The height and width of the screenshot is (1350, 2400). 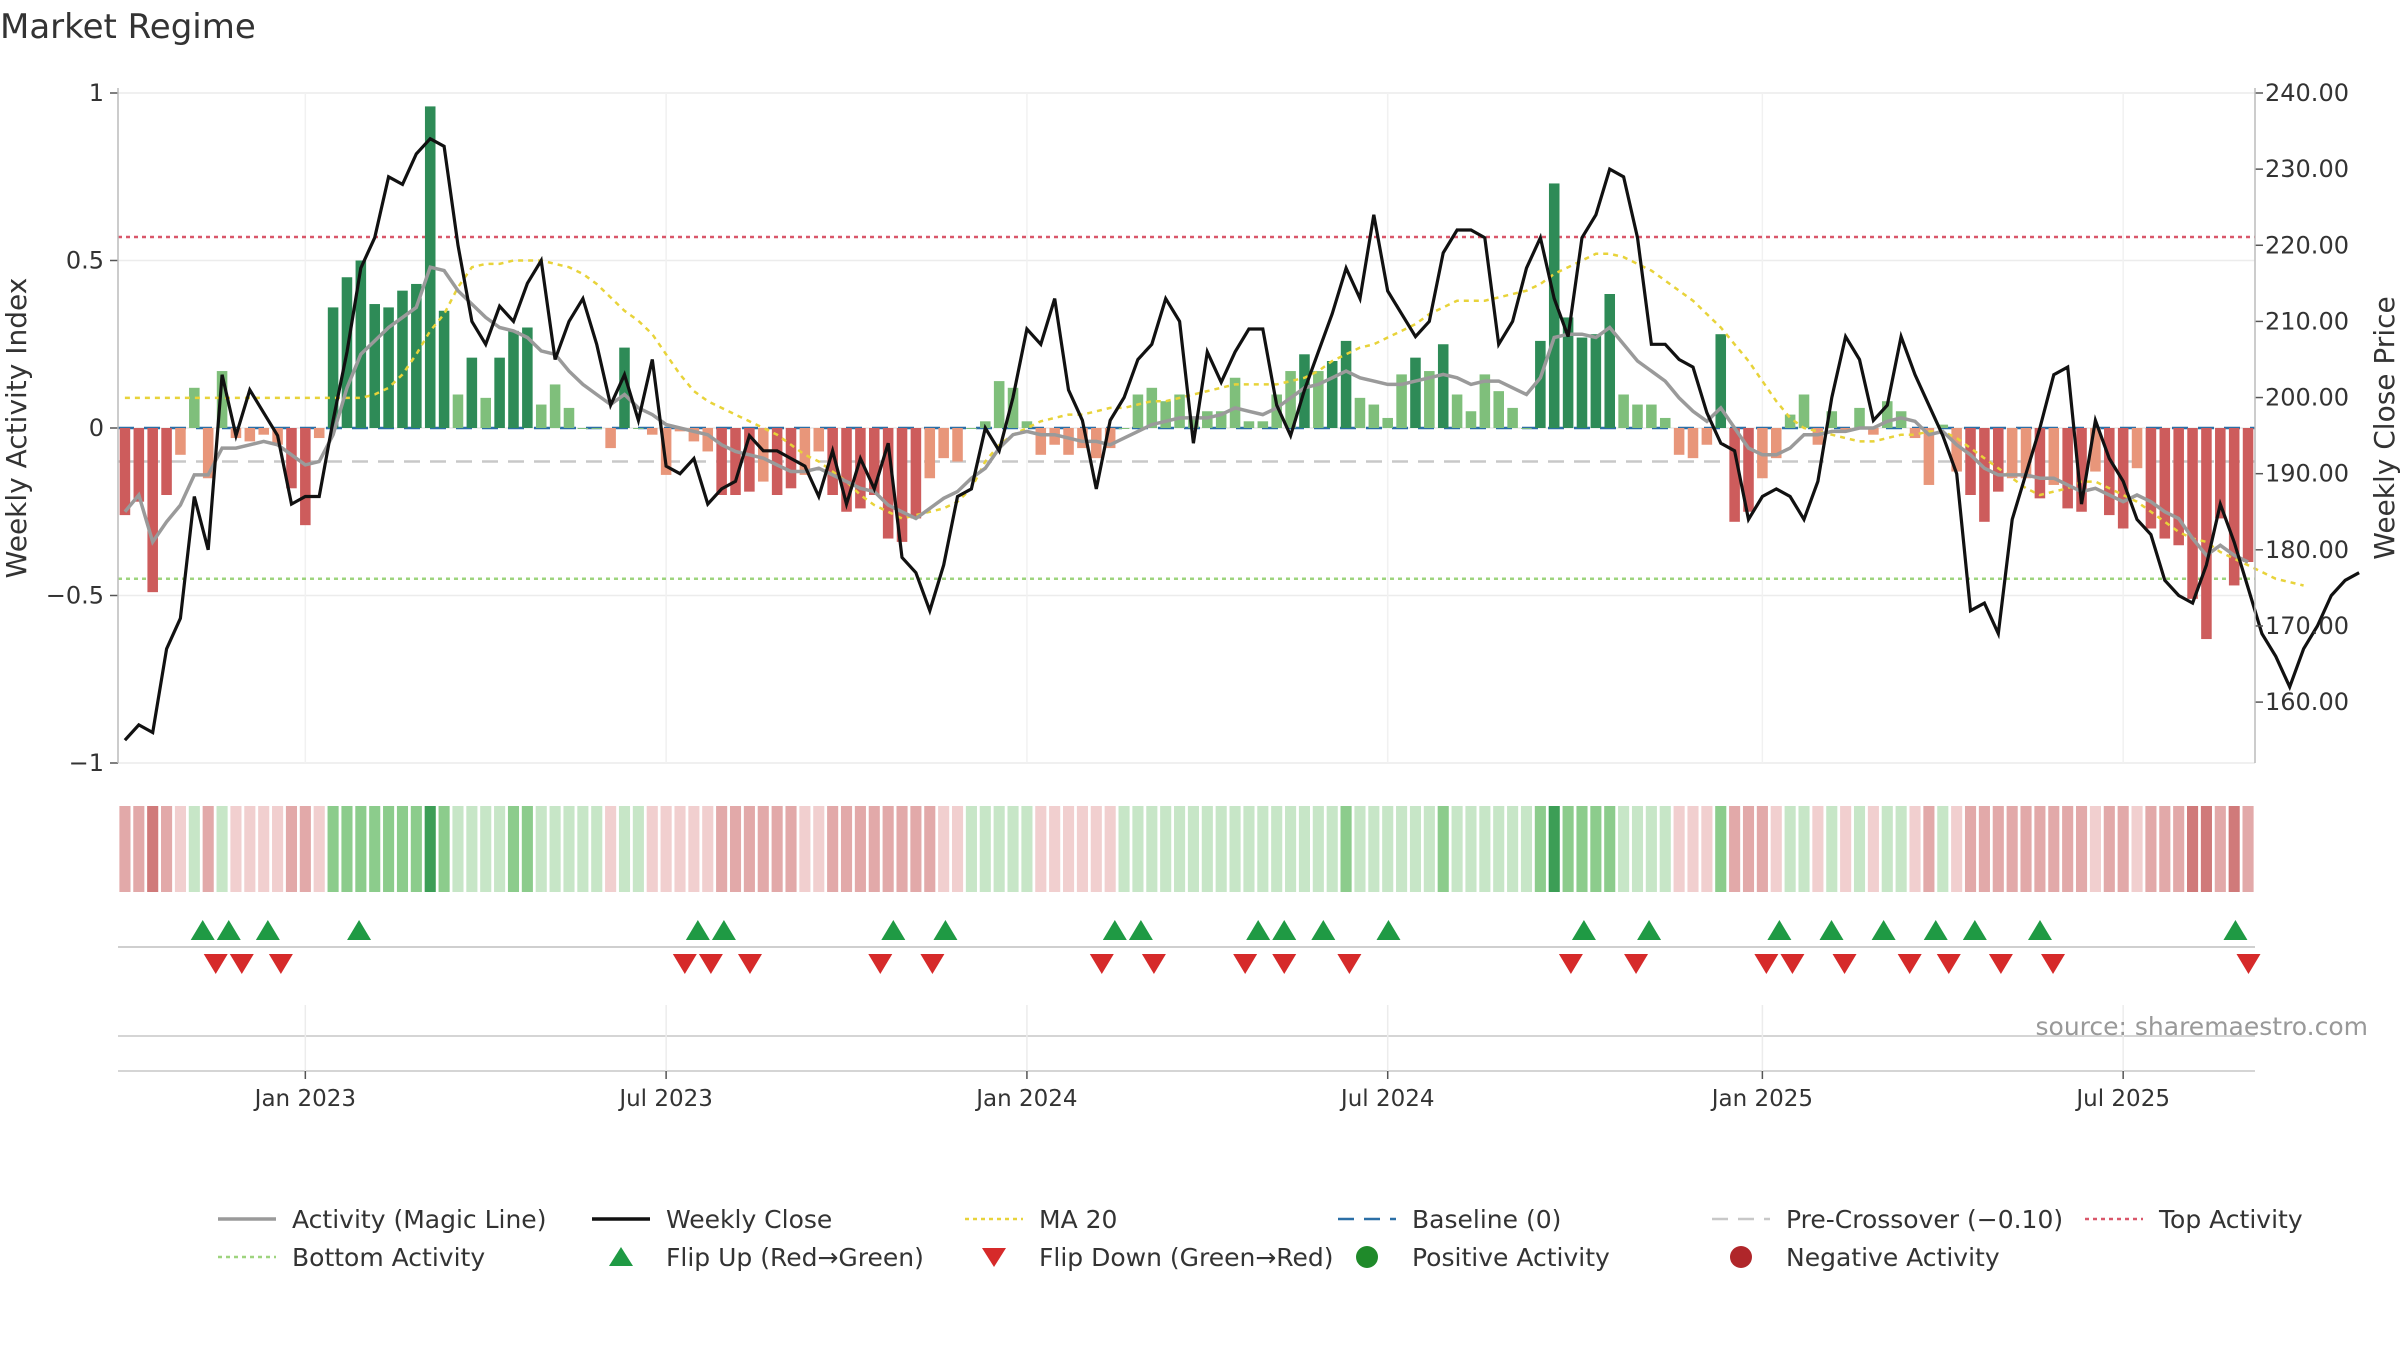 What do you see at coordinates (16, 428) in the screenshot?
I see `left-axis-label: Weekly Activity Index` at bounding box center [16, 428].